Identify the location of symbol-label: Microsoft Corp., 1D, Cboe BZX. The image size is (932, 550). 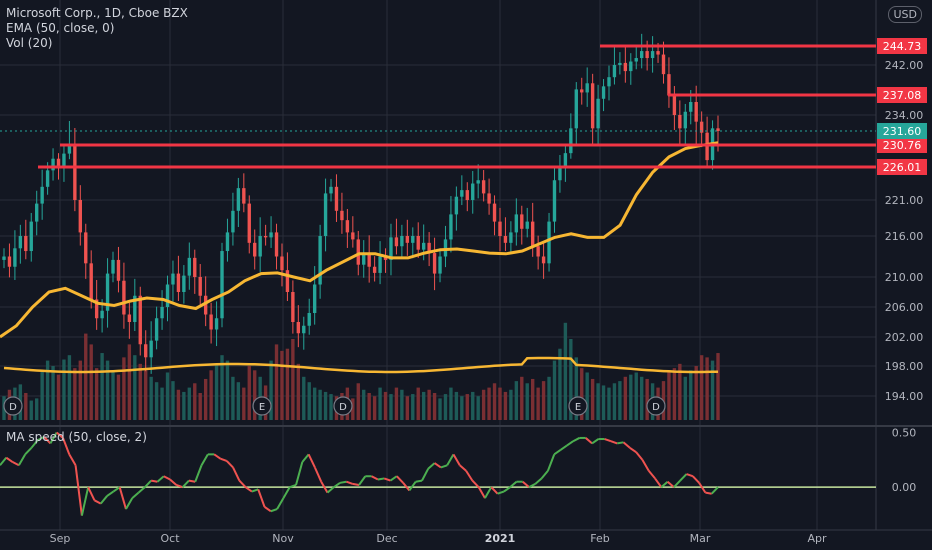
(97, 13).